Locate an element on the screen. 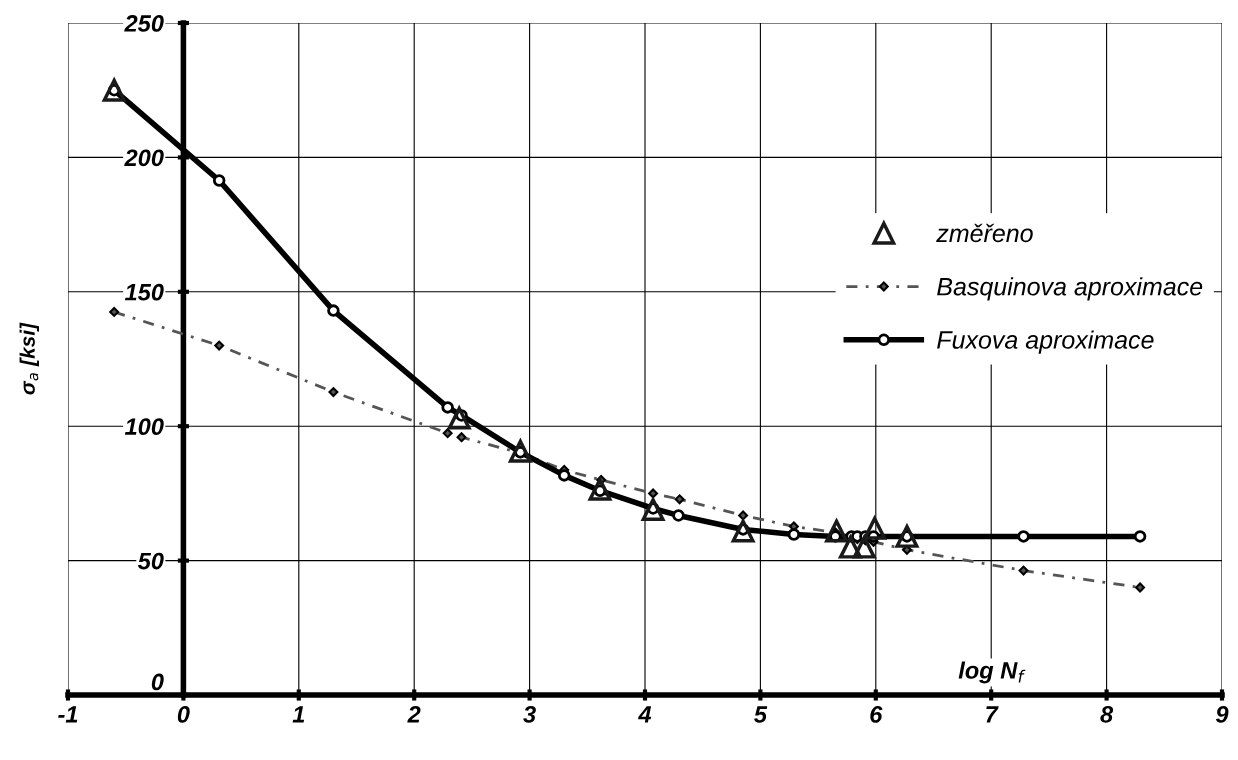  x-tick-label: 9 is located at coordinates (1222, 714).